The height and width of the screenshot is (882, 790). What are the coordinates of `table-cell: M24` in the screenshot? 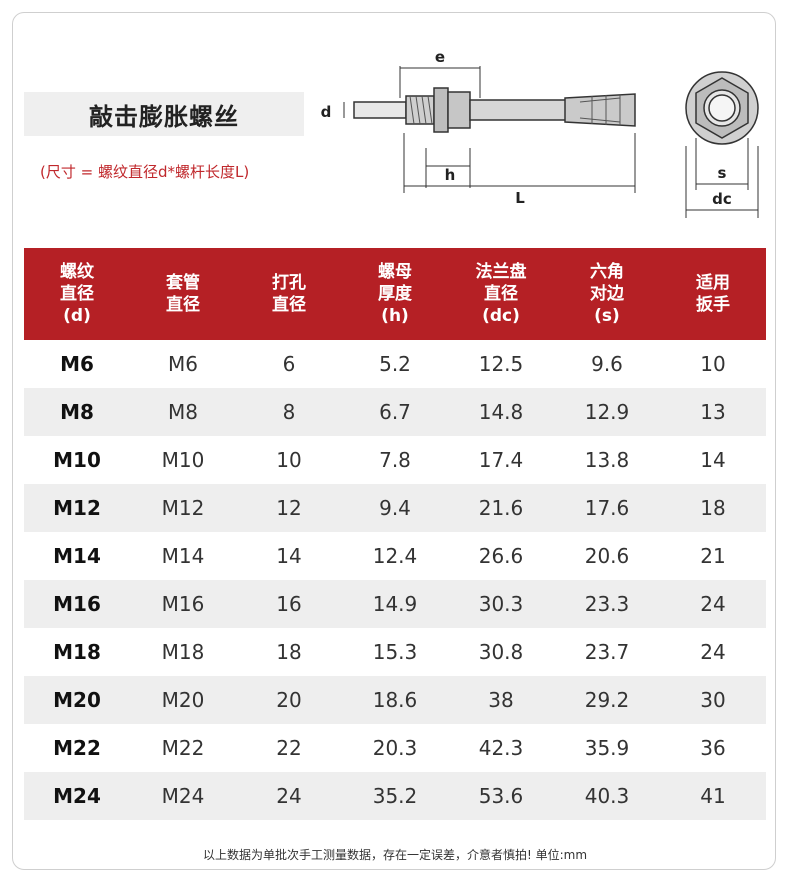 It's located at (77, 796).